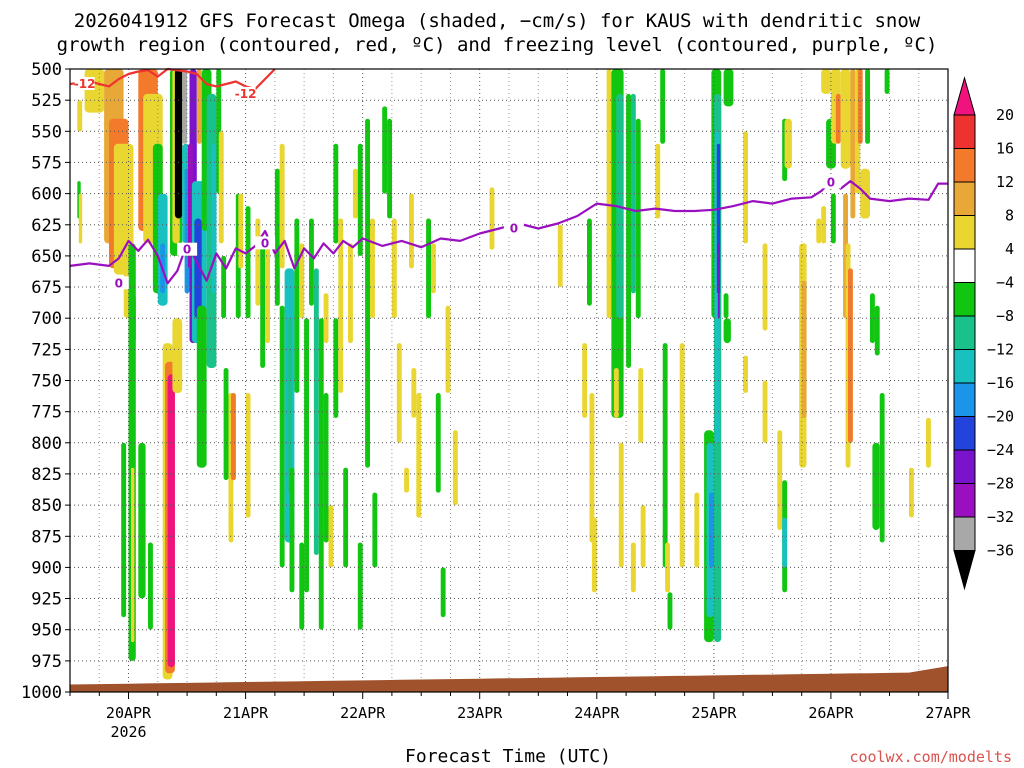 The width and height of the screenshot is (1024, 768). I want to click on x-axis-label: Forecast Time (UTC), so click(508, 756).